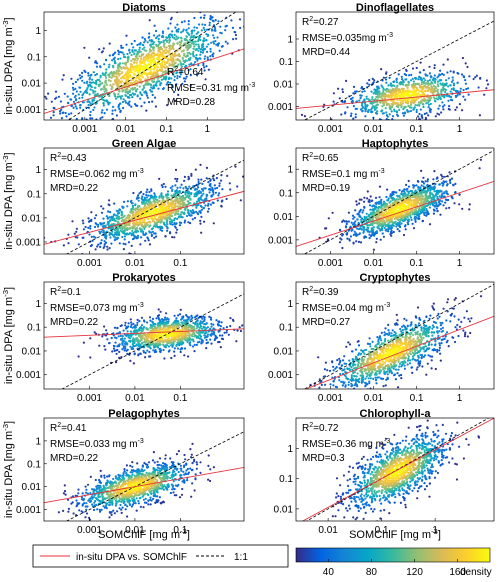  What do you see at coordinates (280, 107) in the screenshot?
I see `y-tick-label: 0.001` at bounding box center [280, 107].